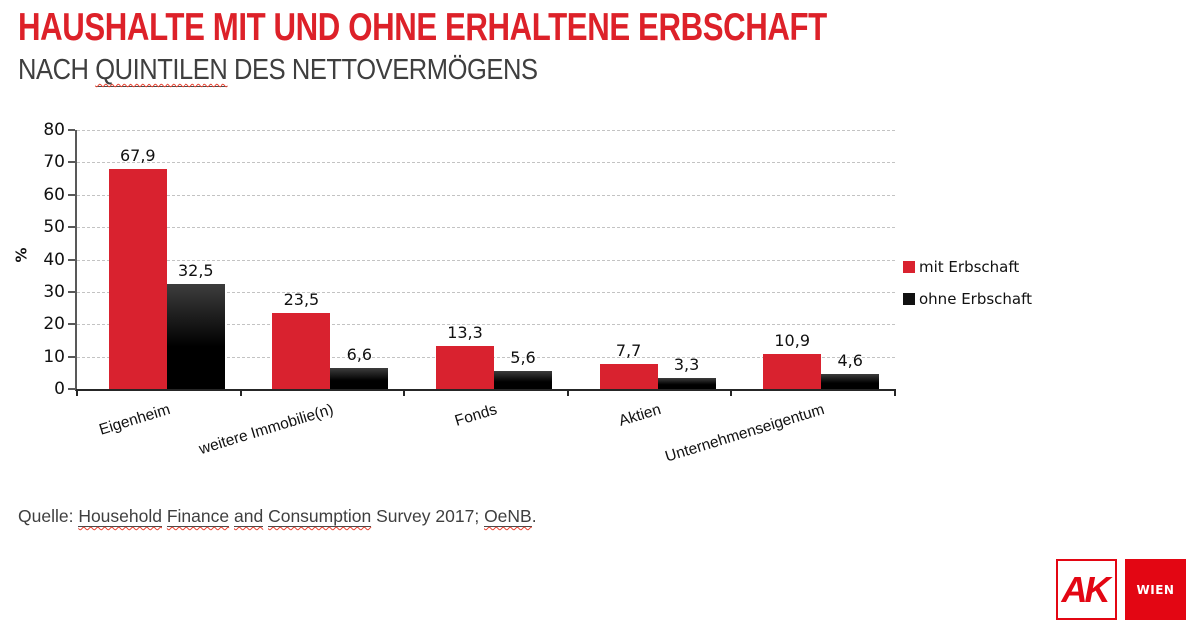 This screenshot has width=1200, height=634. Describe the element at coordinates (54, 356) in the screenshot. I see `y-tick-label-10: 10` at that location.